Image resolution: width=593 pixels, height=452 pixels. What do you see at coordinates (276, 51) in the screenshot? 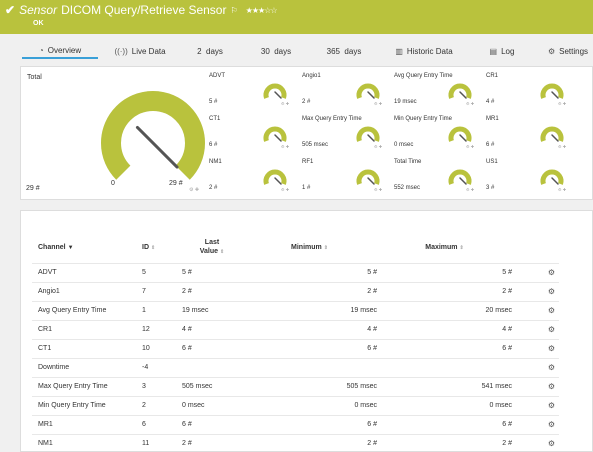
I see `tab-30-days: 30 days` at bounding box center [276, 51].